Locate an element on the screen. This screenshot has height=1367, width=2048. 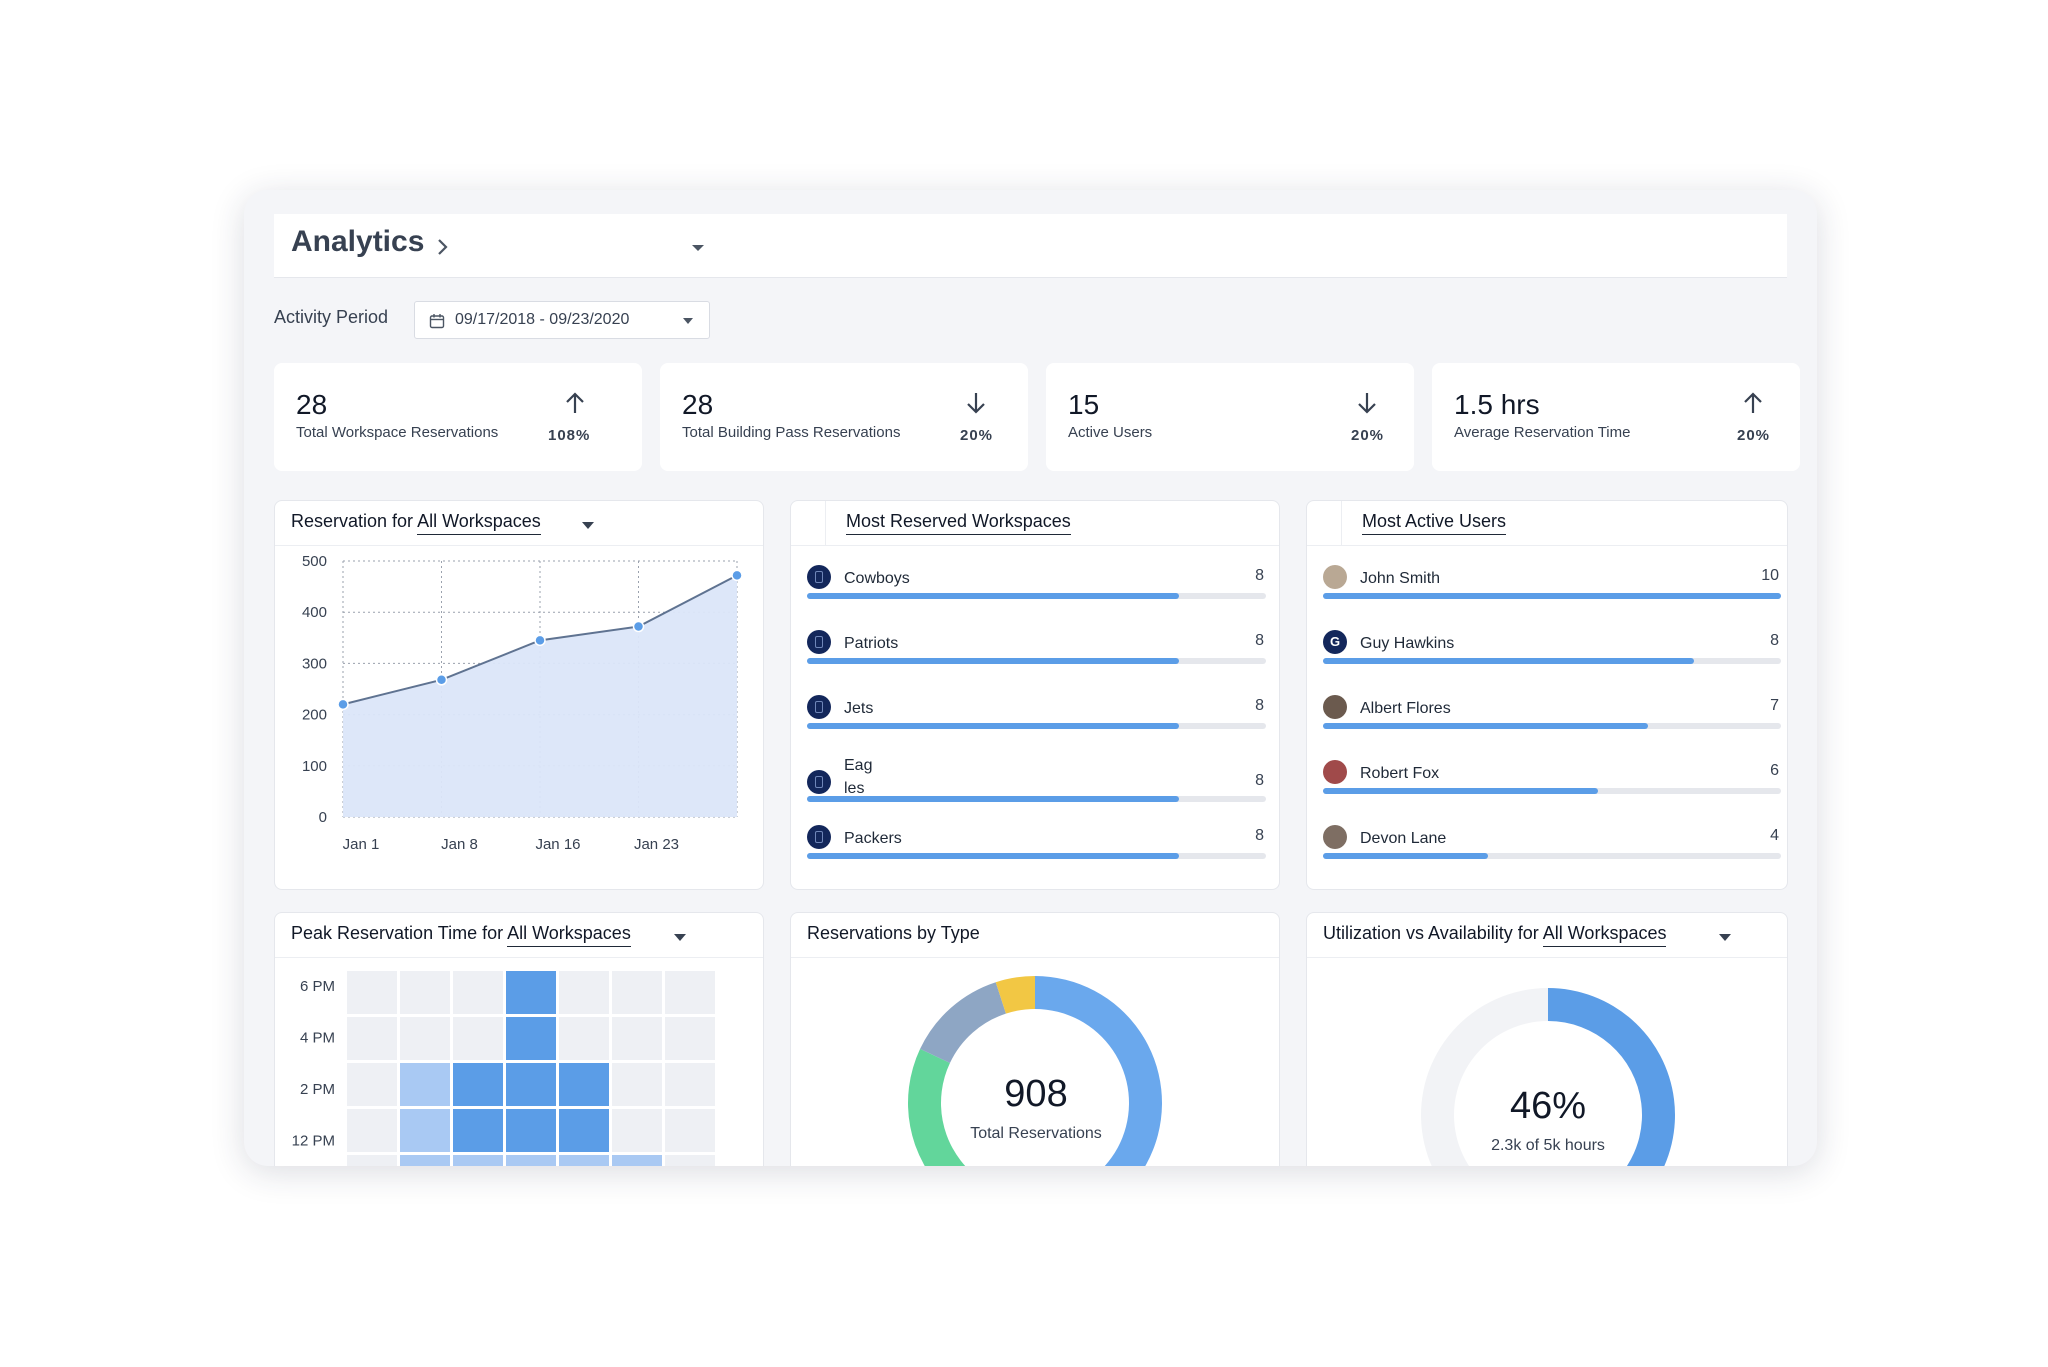
list-item-name: Eag les is located at coordinates (858, 777).